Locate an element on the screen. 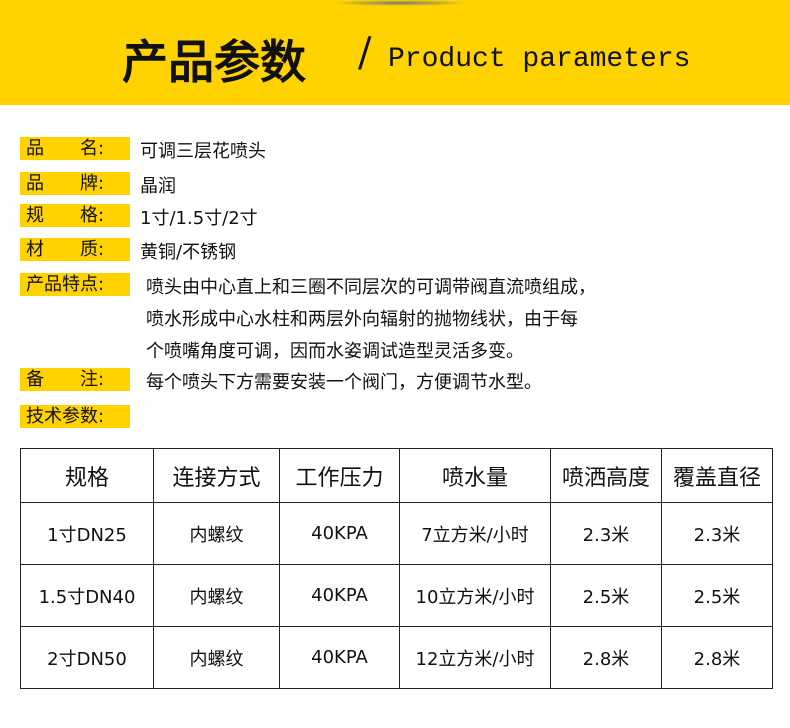  field-label: 品 名: is located at coordinates (75, 148).